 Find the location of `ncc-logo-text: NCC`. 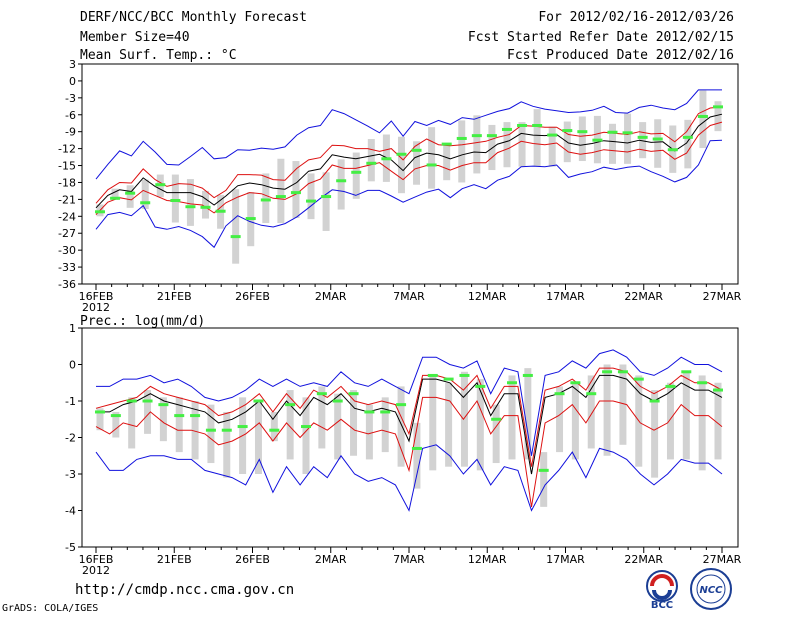

ncc-logo-text: NCC is located at coordinates (711, 590).